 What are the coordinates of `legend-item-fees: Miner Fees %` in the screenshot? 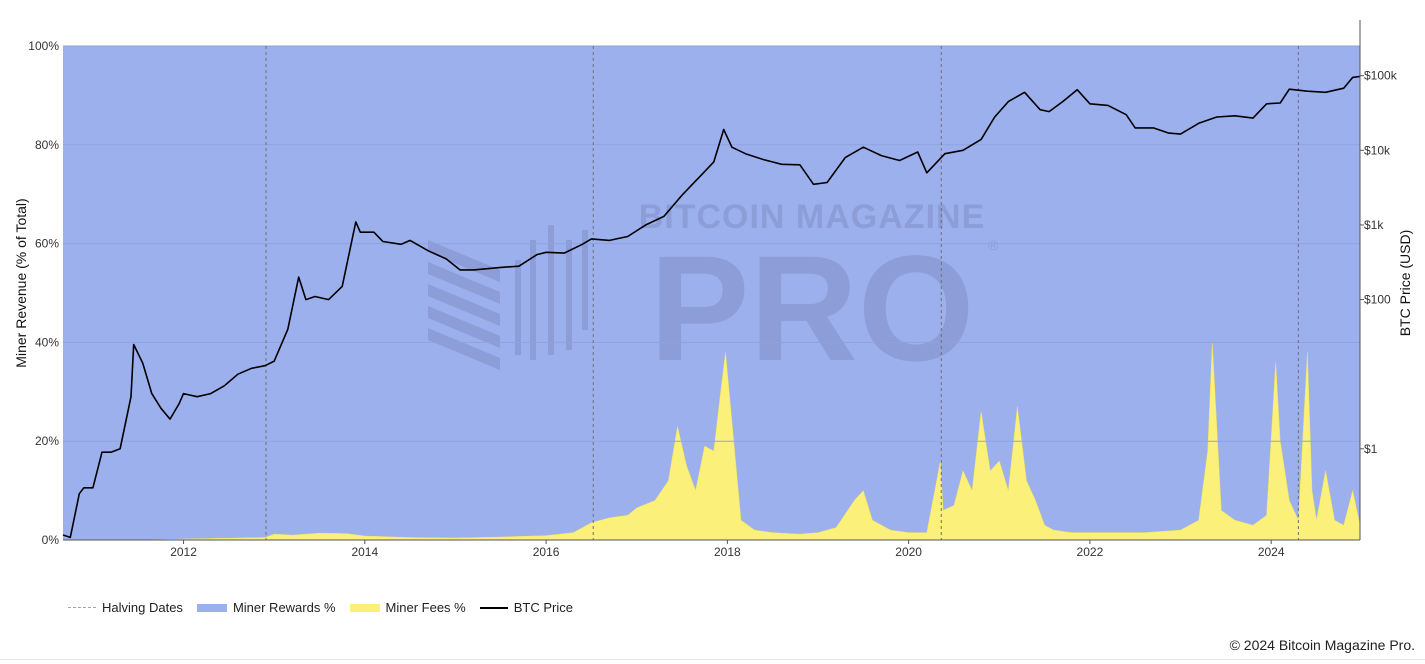 It's located at (407, 607).